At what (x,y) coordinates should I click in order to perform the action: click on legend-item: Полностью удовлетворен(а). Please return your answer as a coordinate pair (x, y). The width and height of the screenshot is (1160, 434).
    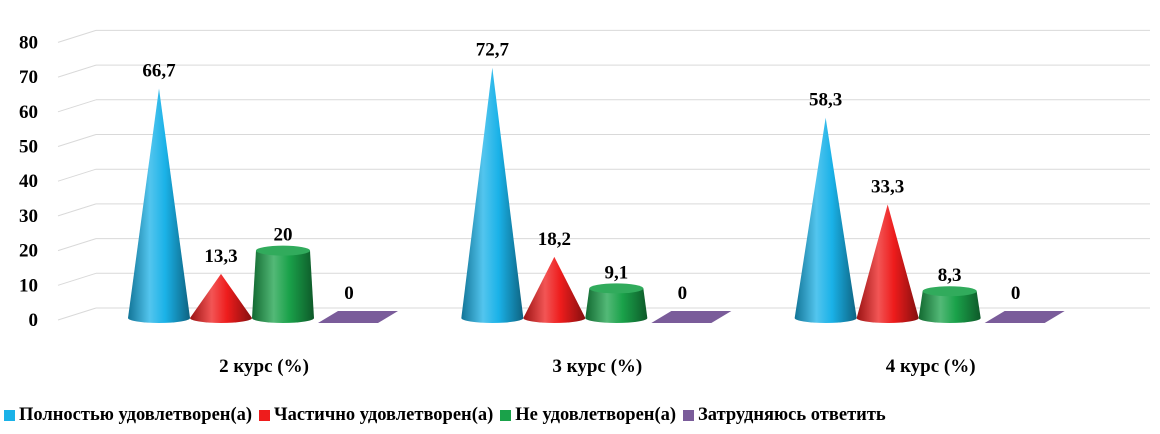
    Looking at the image, I should click on (128, 415).